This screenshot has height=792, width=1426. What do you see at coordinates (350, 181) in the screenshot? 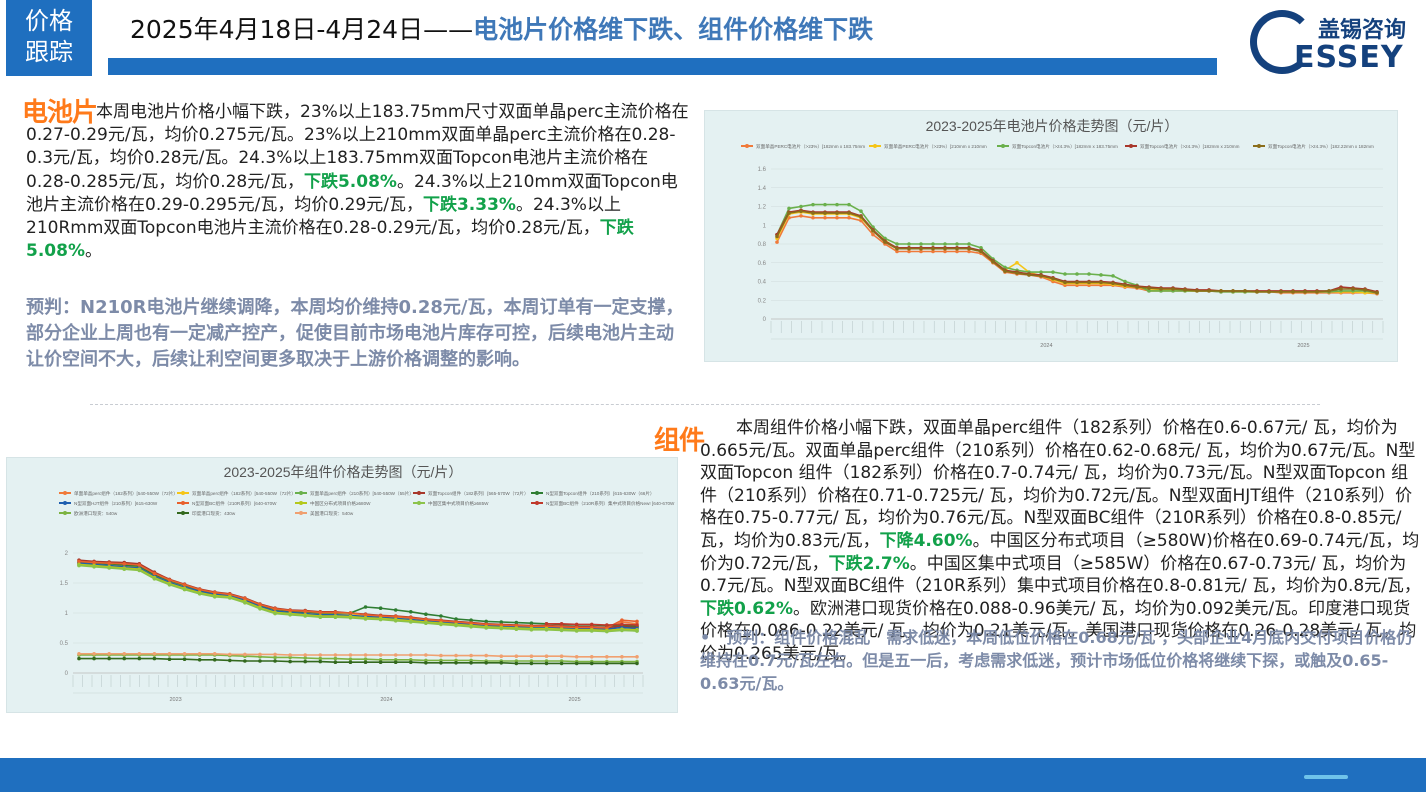
I see `cell-highlight-1: 下跌5.08%` at bounding box center [350, 181].